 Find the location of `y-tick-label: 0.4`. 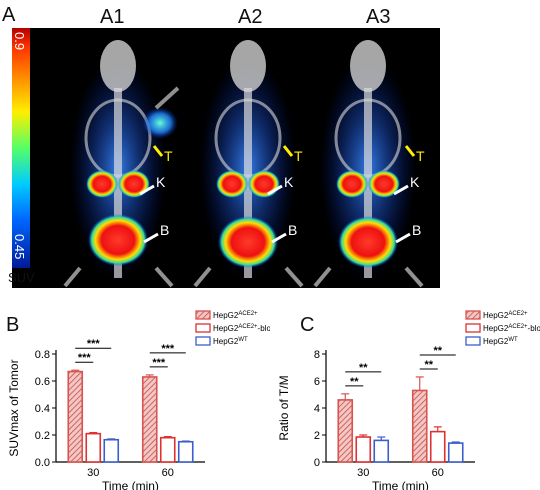

y-tick-label: 0.4 is located at coordinates (42, 409).